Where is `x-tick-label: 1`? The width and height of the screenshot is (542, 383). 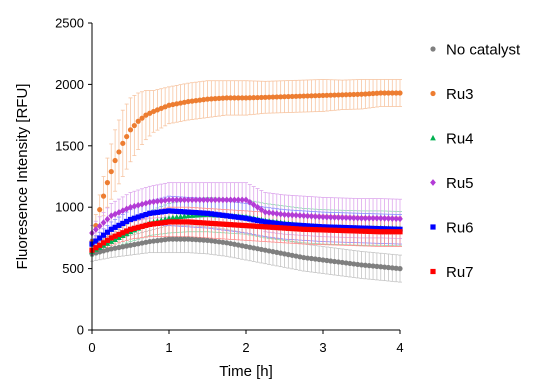 x-tick-label: 1 is located at coordinates (168, 347).